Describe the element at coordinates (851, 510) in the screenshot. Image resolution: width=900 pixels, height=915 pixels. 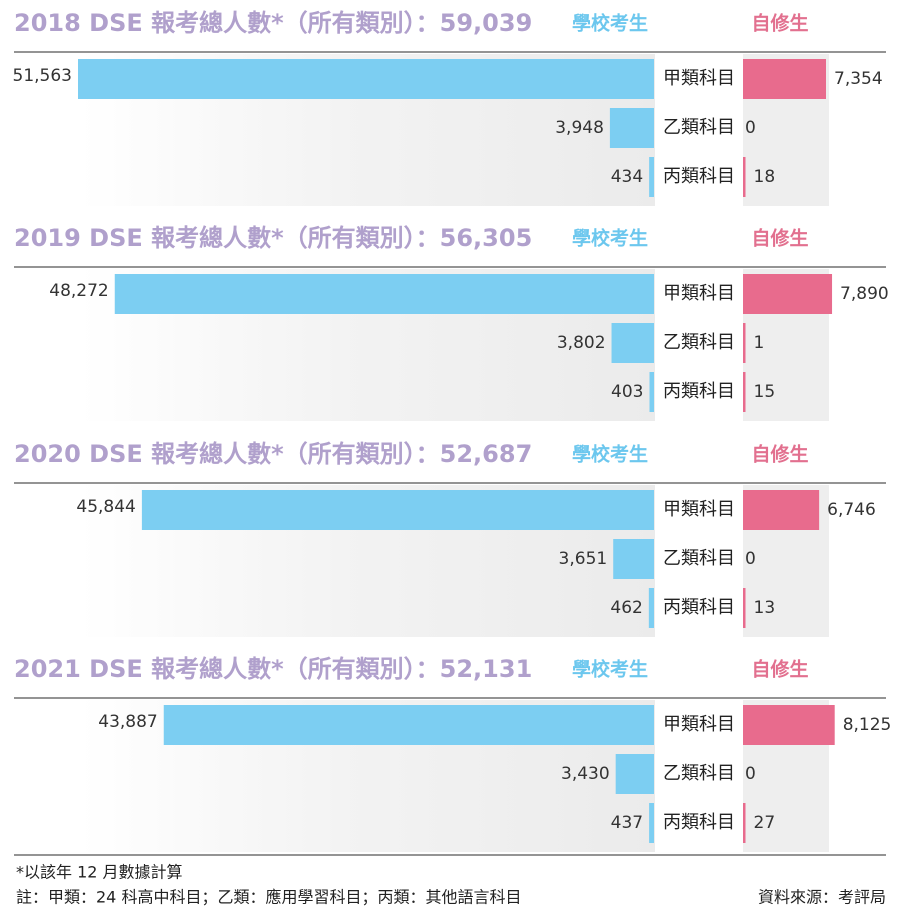
I see `self-value-label: 6,746` at that location.